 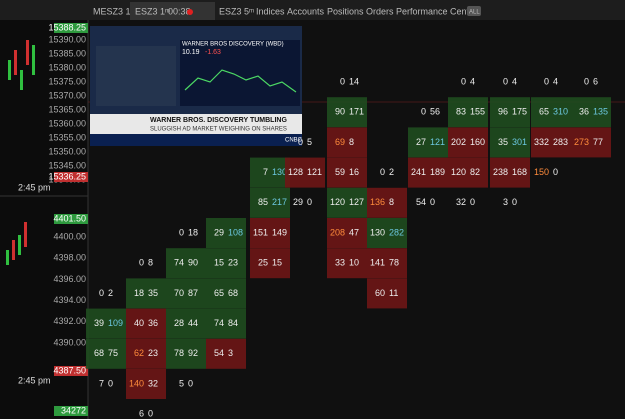 What do you see at coordinates (560, 112) in the screenshot?
I see `ask-volume: 310` at bounding box center [560, 112].